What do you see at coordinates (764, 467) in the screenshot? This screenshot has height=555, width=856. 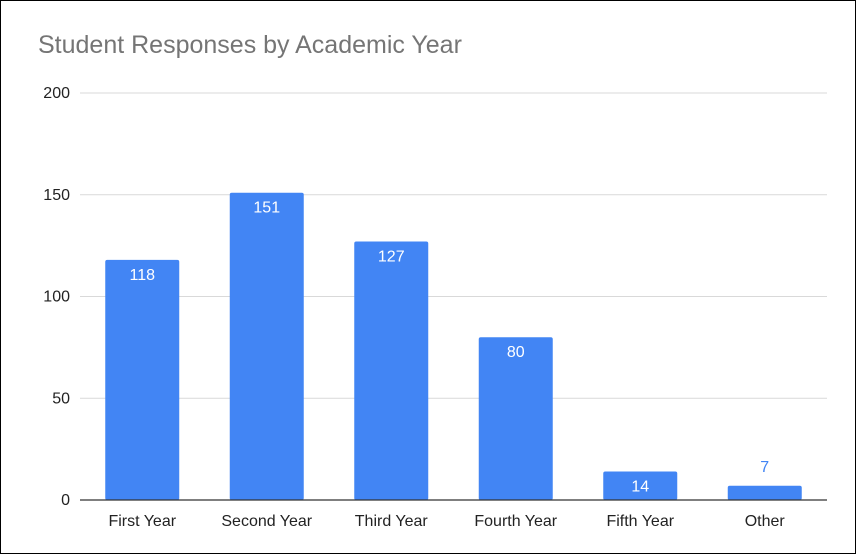 I see `data-label: 7` at bounding box center [764, 467].